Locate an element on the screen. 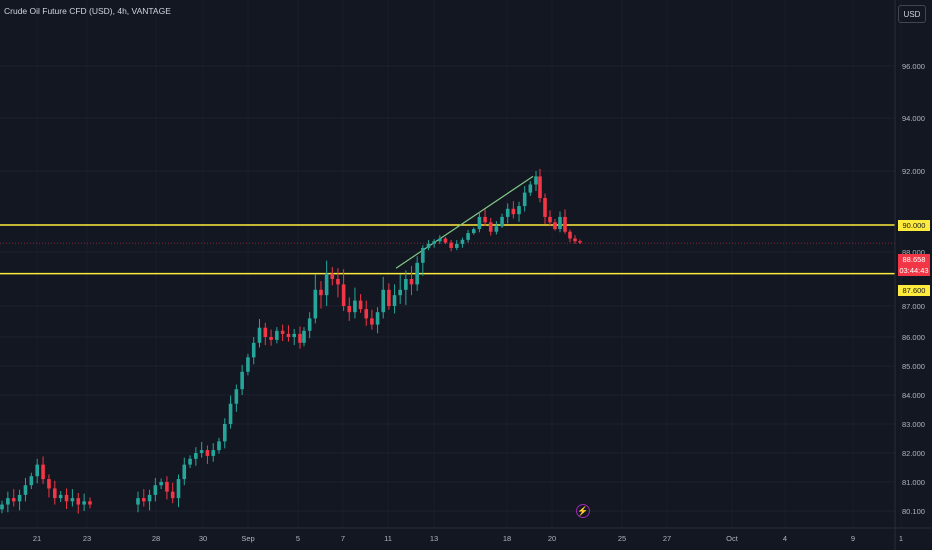  time-axis: 21 23 28 30 Sep 5 7 11 13 18 20 25 27 Oct 4 9 1 is located at coordinates (466, 535).